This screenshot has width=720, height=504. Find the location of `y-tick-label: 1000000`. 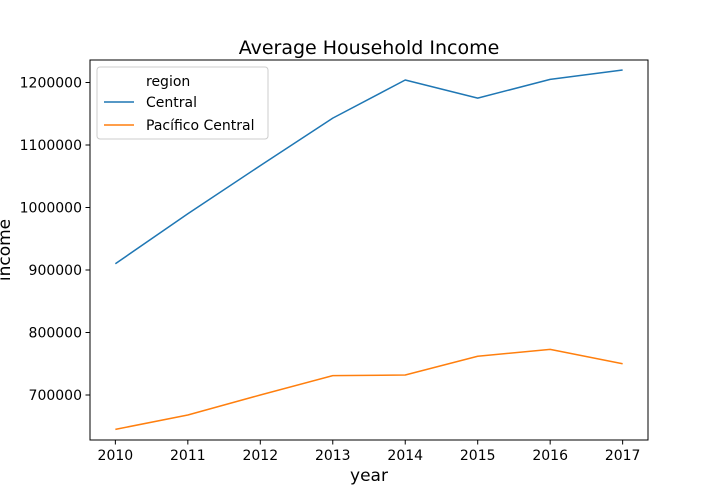

y-tick-label: 1000000 is located at coordinates (51, 209).